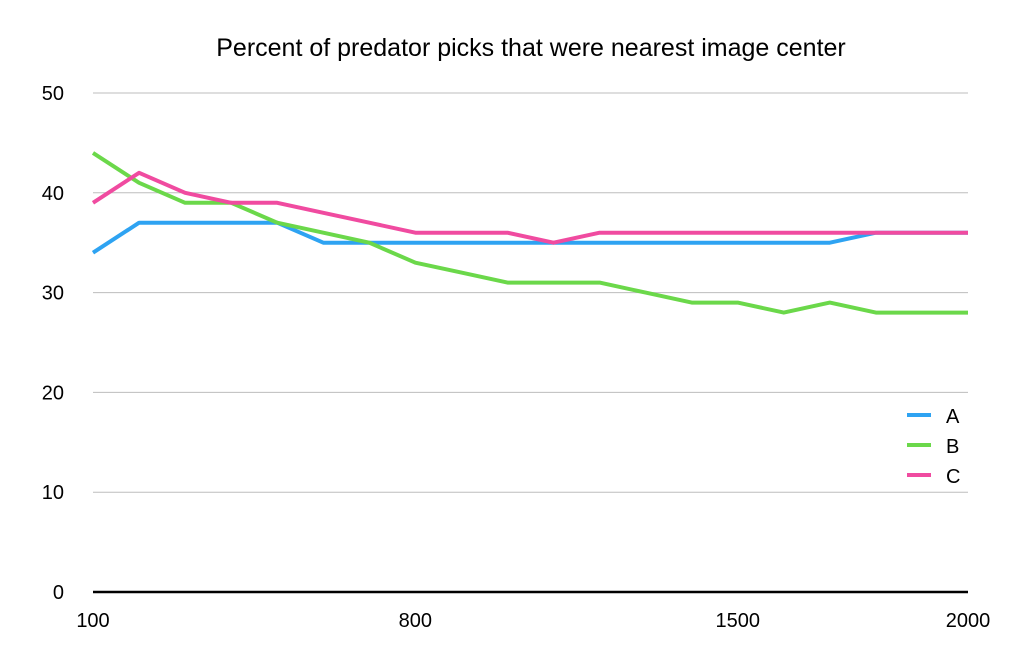 This screenshot has width=1036, height=660. I want to click on y-tick-label: 40, so click(53, 194).